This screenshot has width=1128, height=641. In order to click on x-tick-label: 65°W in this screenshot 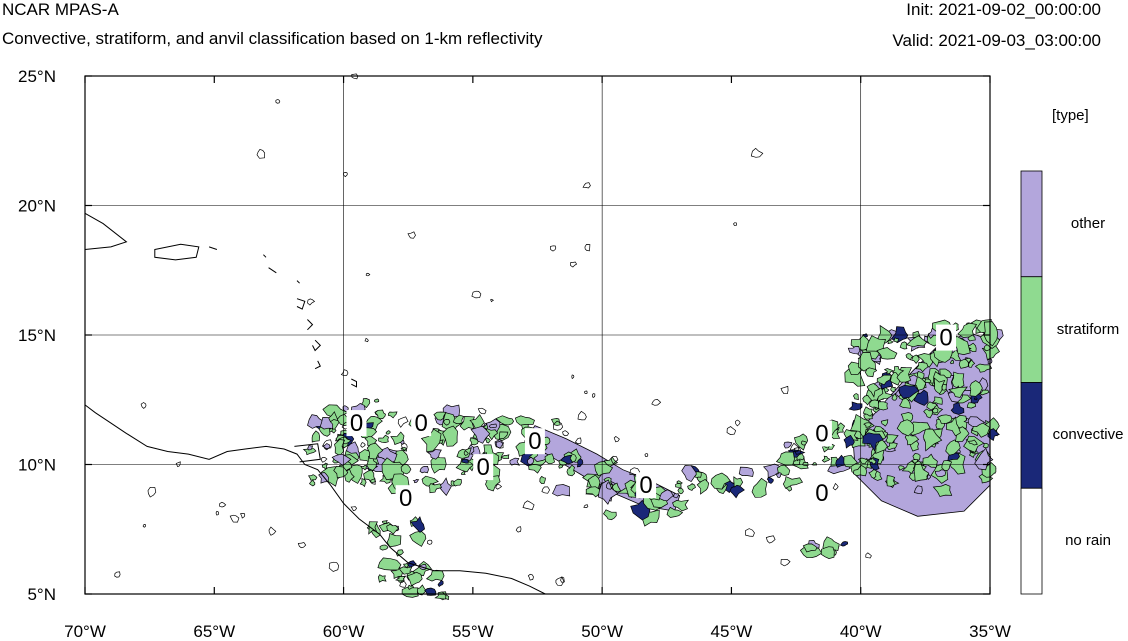, I will do `click(214, 631)`.